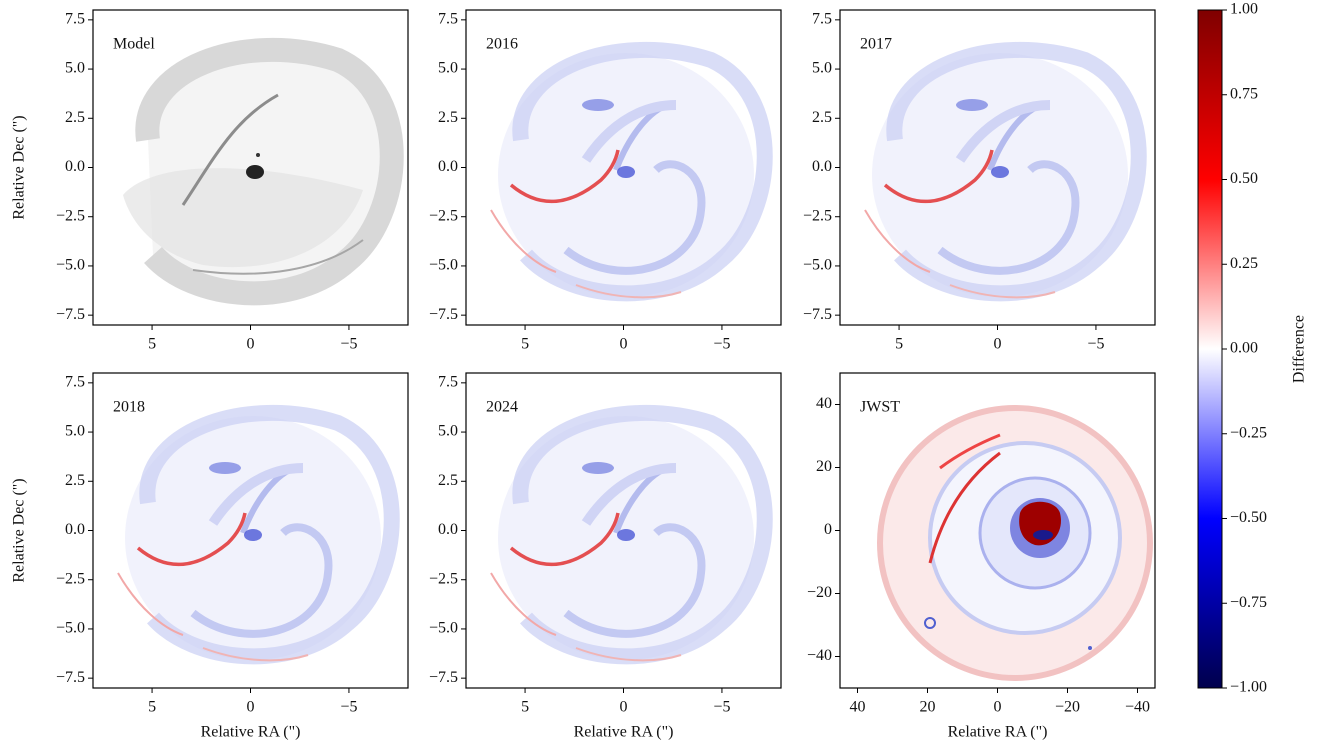 The width and height of the screenshot is (1324, 751). What do you see at coordinates (819, 592) in the screenshot?
I see `y-tick-label: −20` at bounding box center [819, 592].